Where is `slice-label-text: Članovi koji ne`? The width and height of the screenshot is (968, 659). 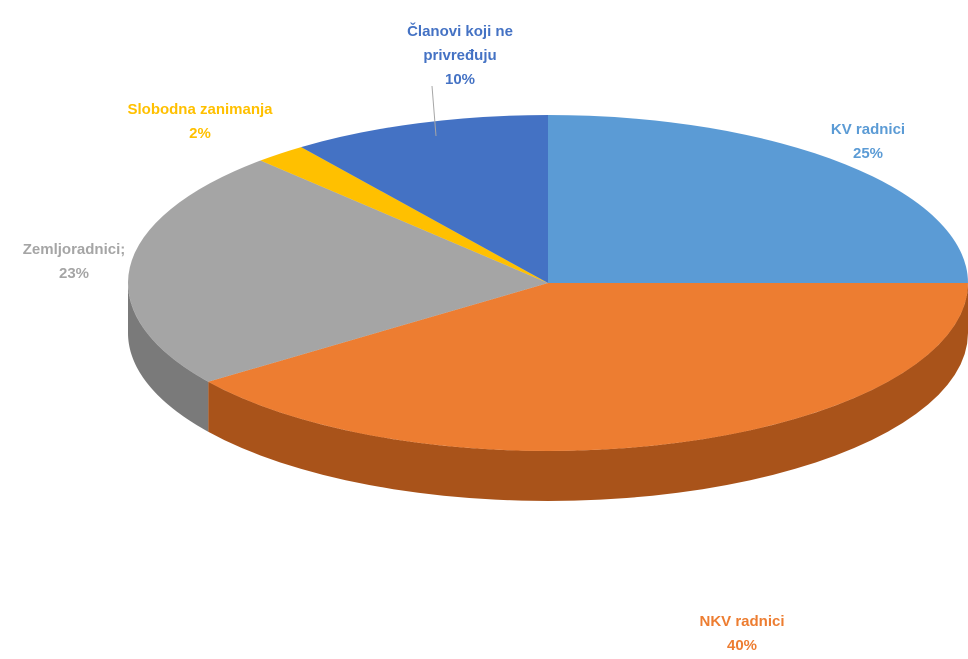
slice-label-text: Članovi koji ne is located at coordinates (460, 31).